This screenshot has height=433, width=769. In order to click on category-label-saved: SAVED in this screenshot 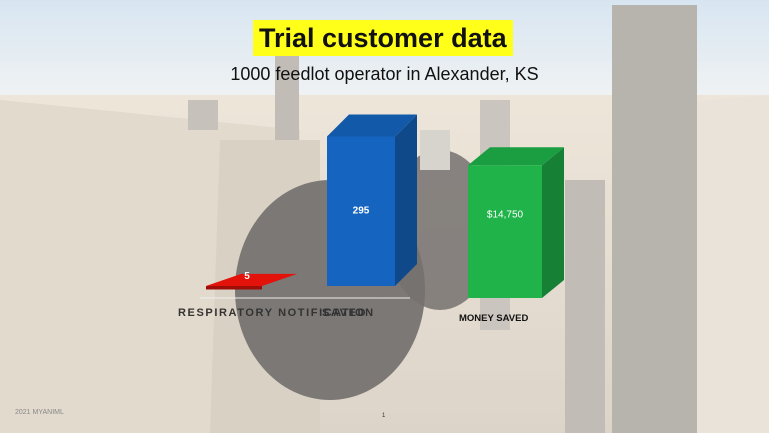, I will do `click(345, 313)`.